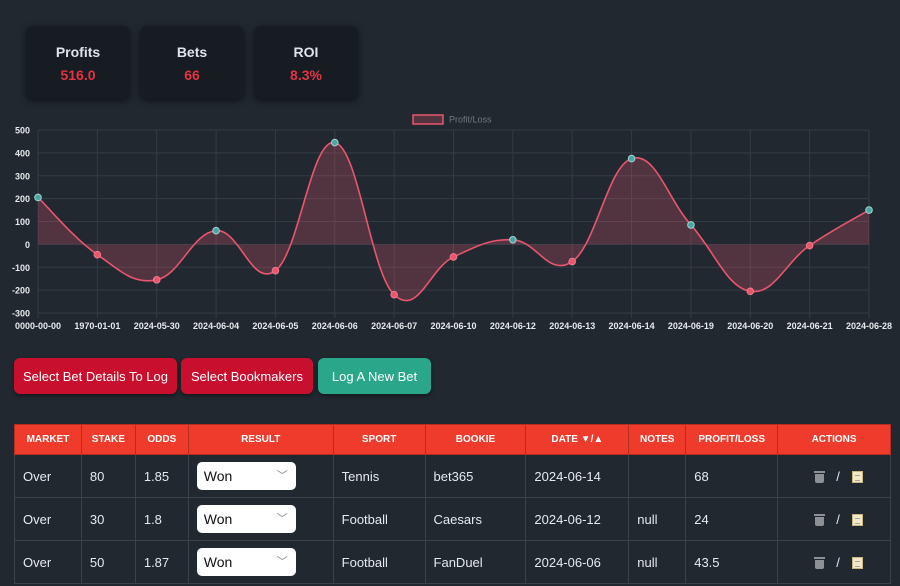  I want to click on cell-notes: null, so click(657, 562).